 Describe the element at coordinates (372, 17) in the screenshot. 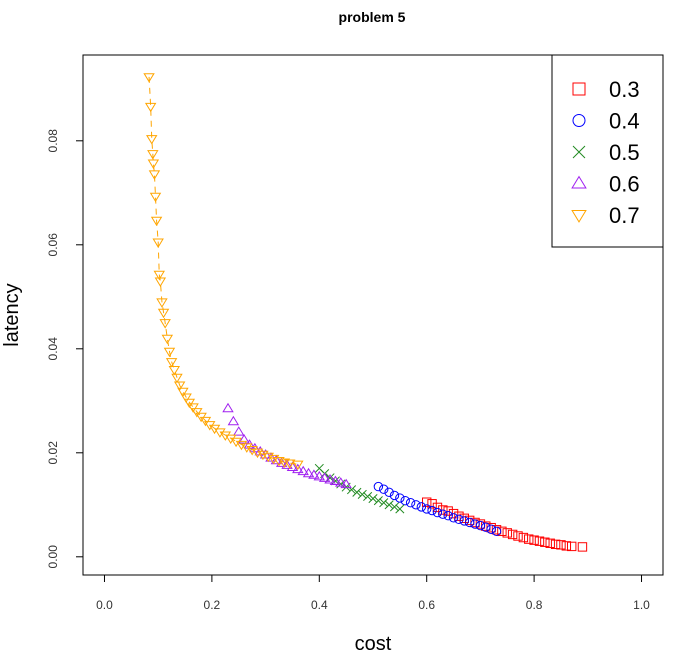

I see `chart-title: problem 5` at that location.